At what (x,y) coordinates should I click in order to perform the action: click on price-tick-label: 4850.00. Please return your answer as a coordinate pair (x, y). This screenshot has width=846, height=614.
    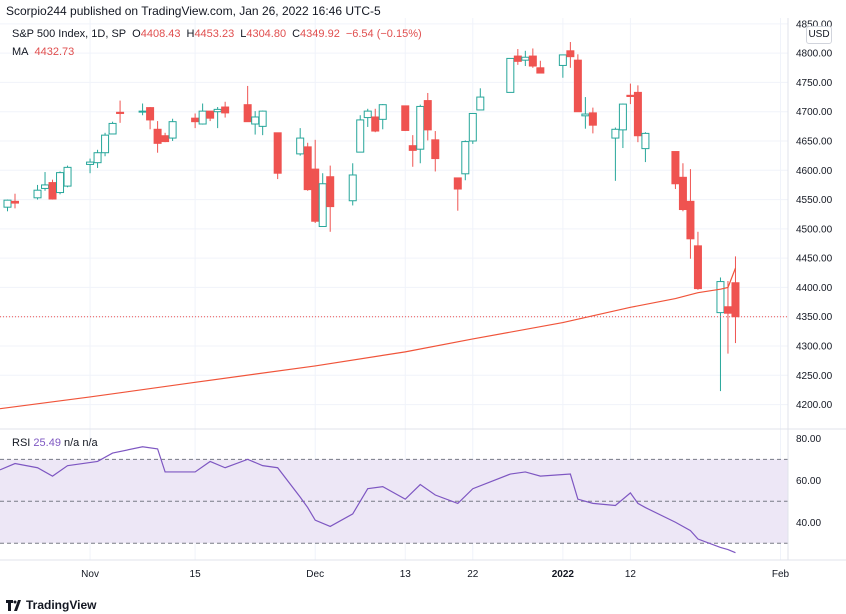
    Looking at the image, I should click on (814, 24).